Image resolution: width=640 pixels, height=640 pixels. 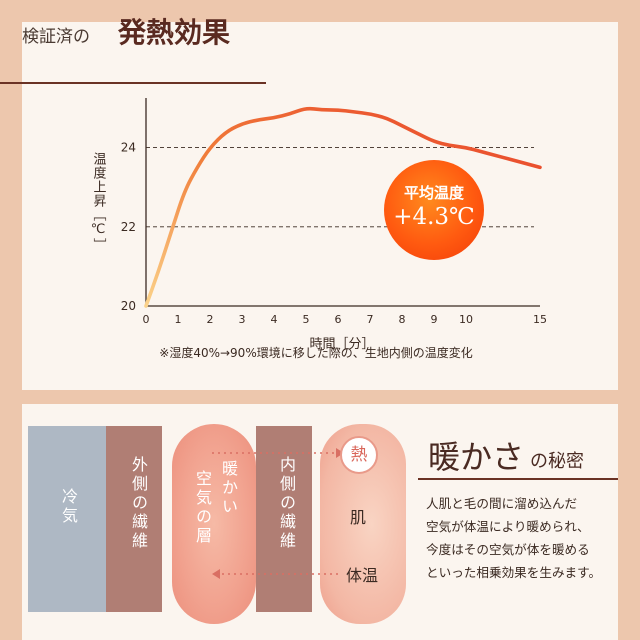 I want to click on x-tick-label: 15, so click(x=540, y=319).